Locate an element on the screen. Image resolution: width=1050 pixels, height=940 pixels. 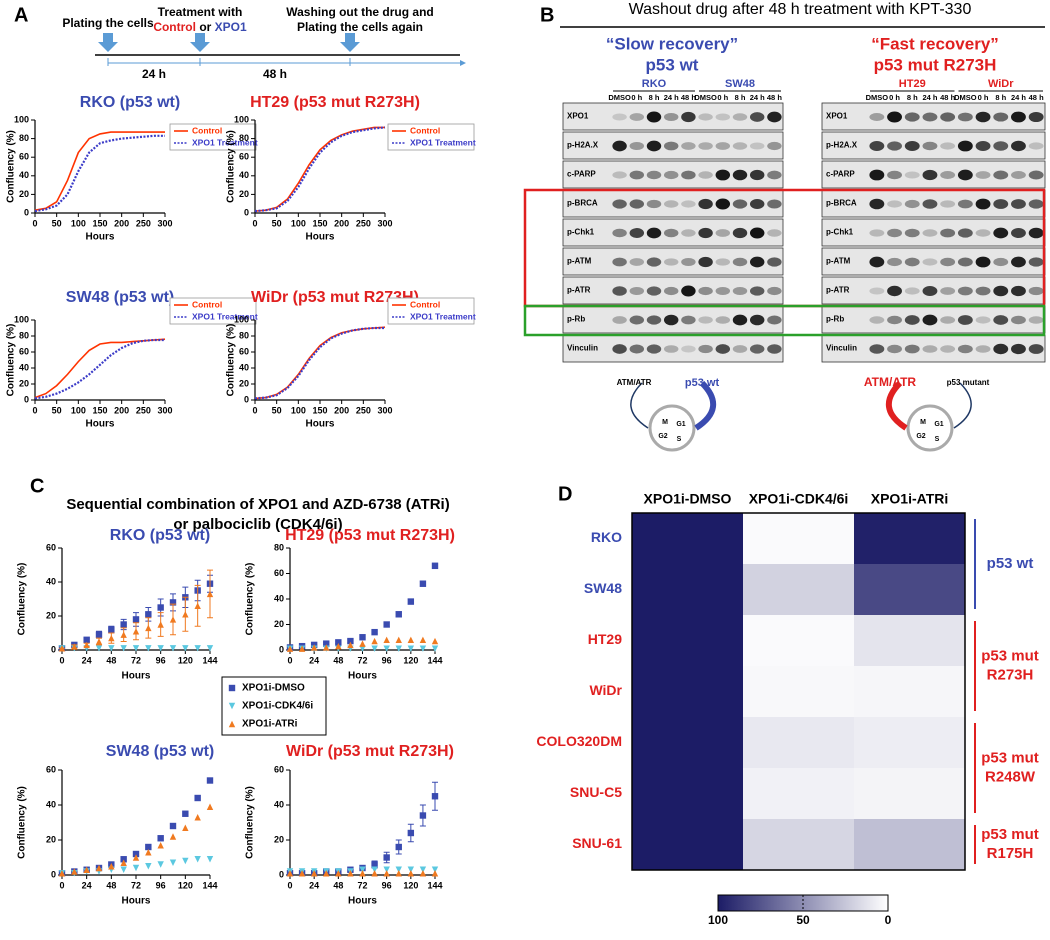
y-tick-label: 0 is located at coordinates (26, 399).